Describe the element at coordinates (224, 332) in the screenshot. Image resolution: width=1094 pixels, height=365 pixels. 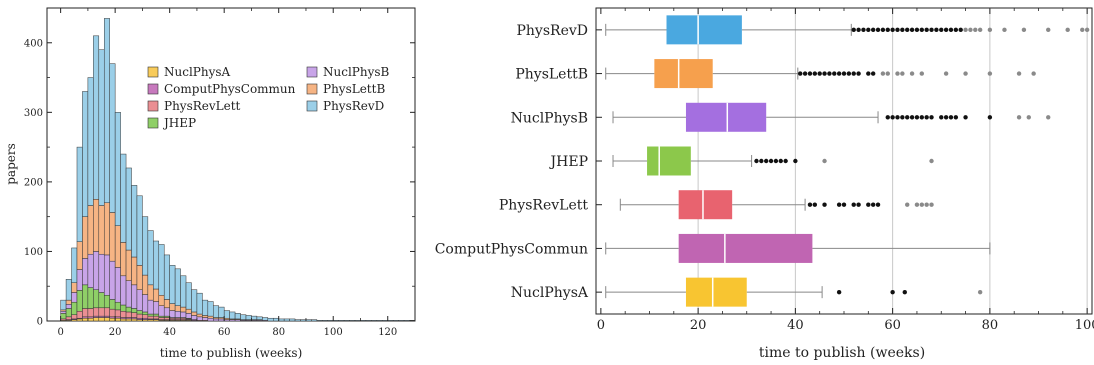
I see `histogram-x-tick-label: 60` at that location.